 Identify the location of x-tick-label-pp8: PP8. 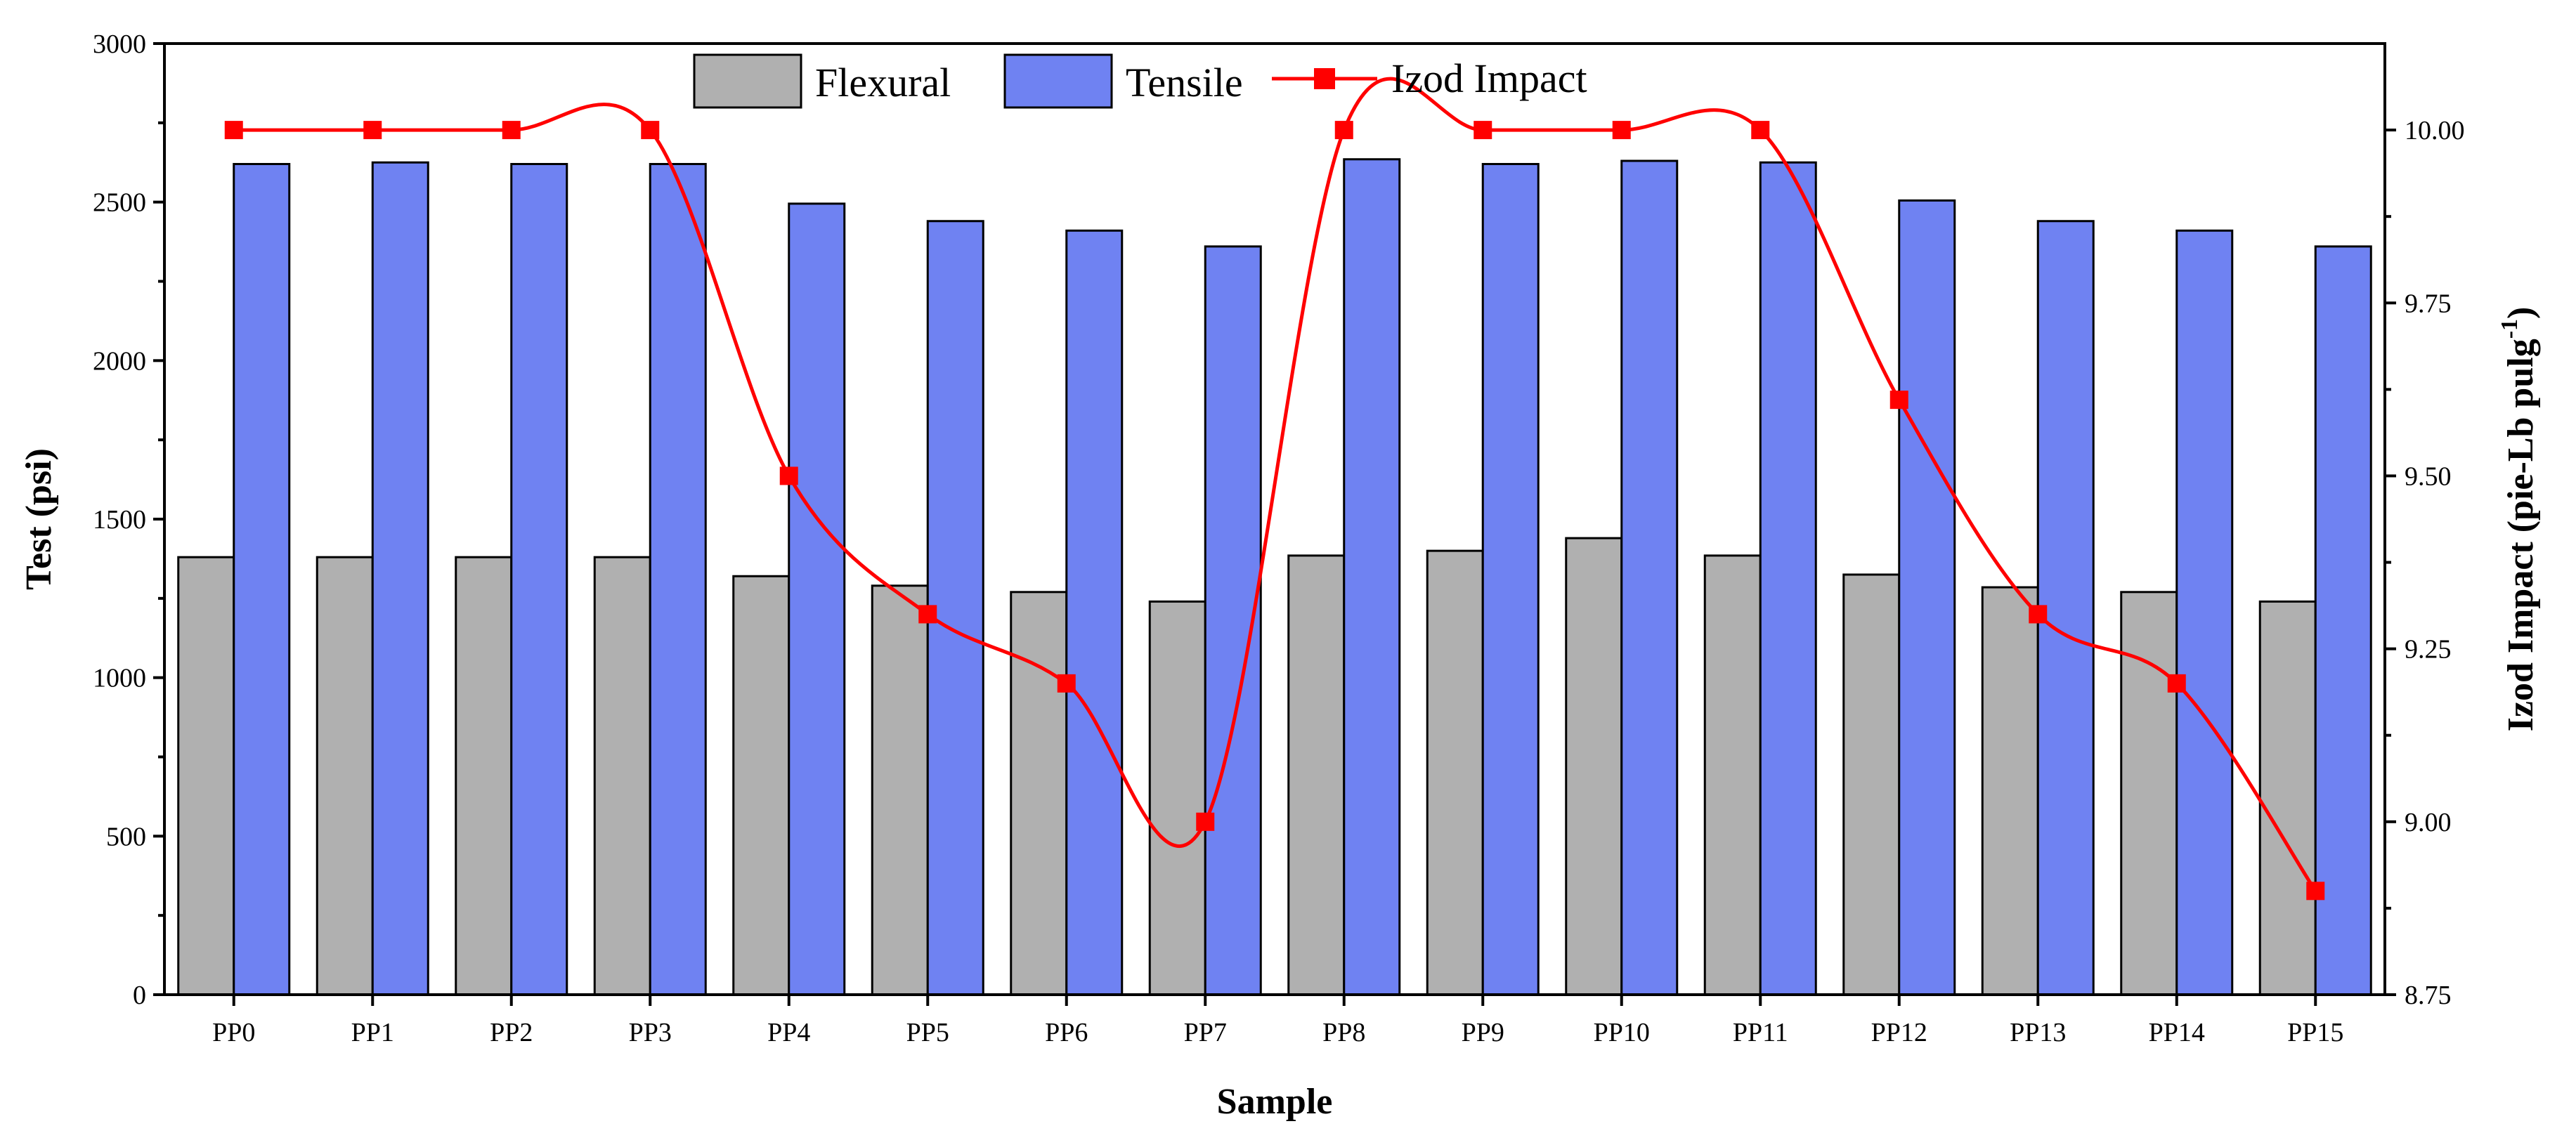
(1343, 1032).